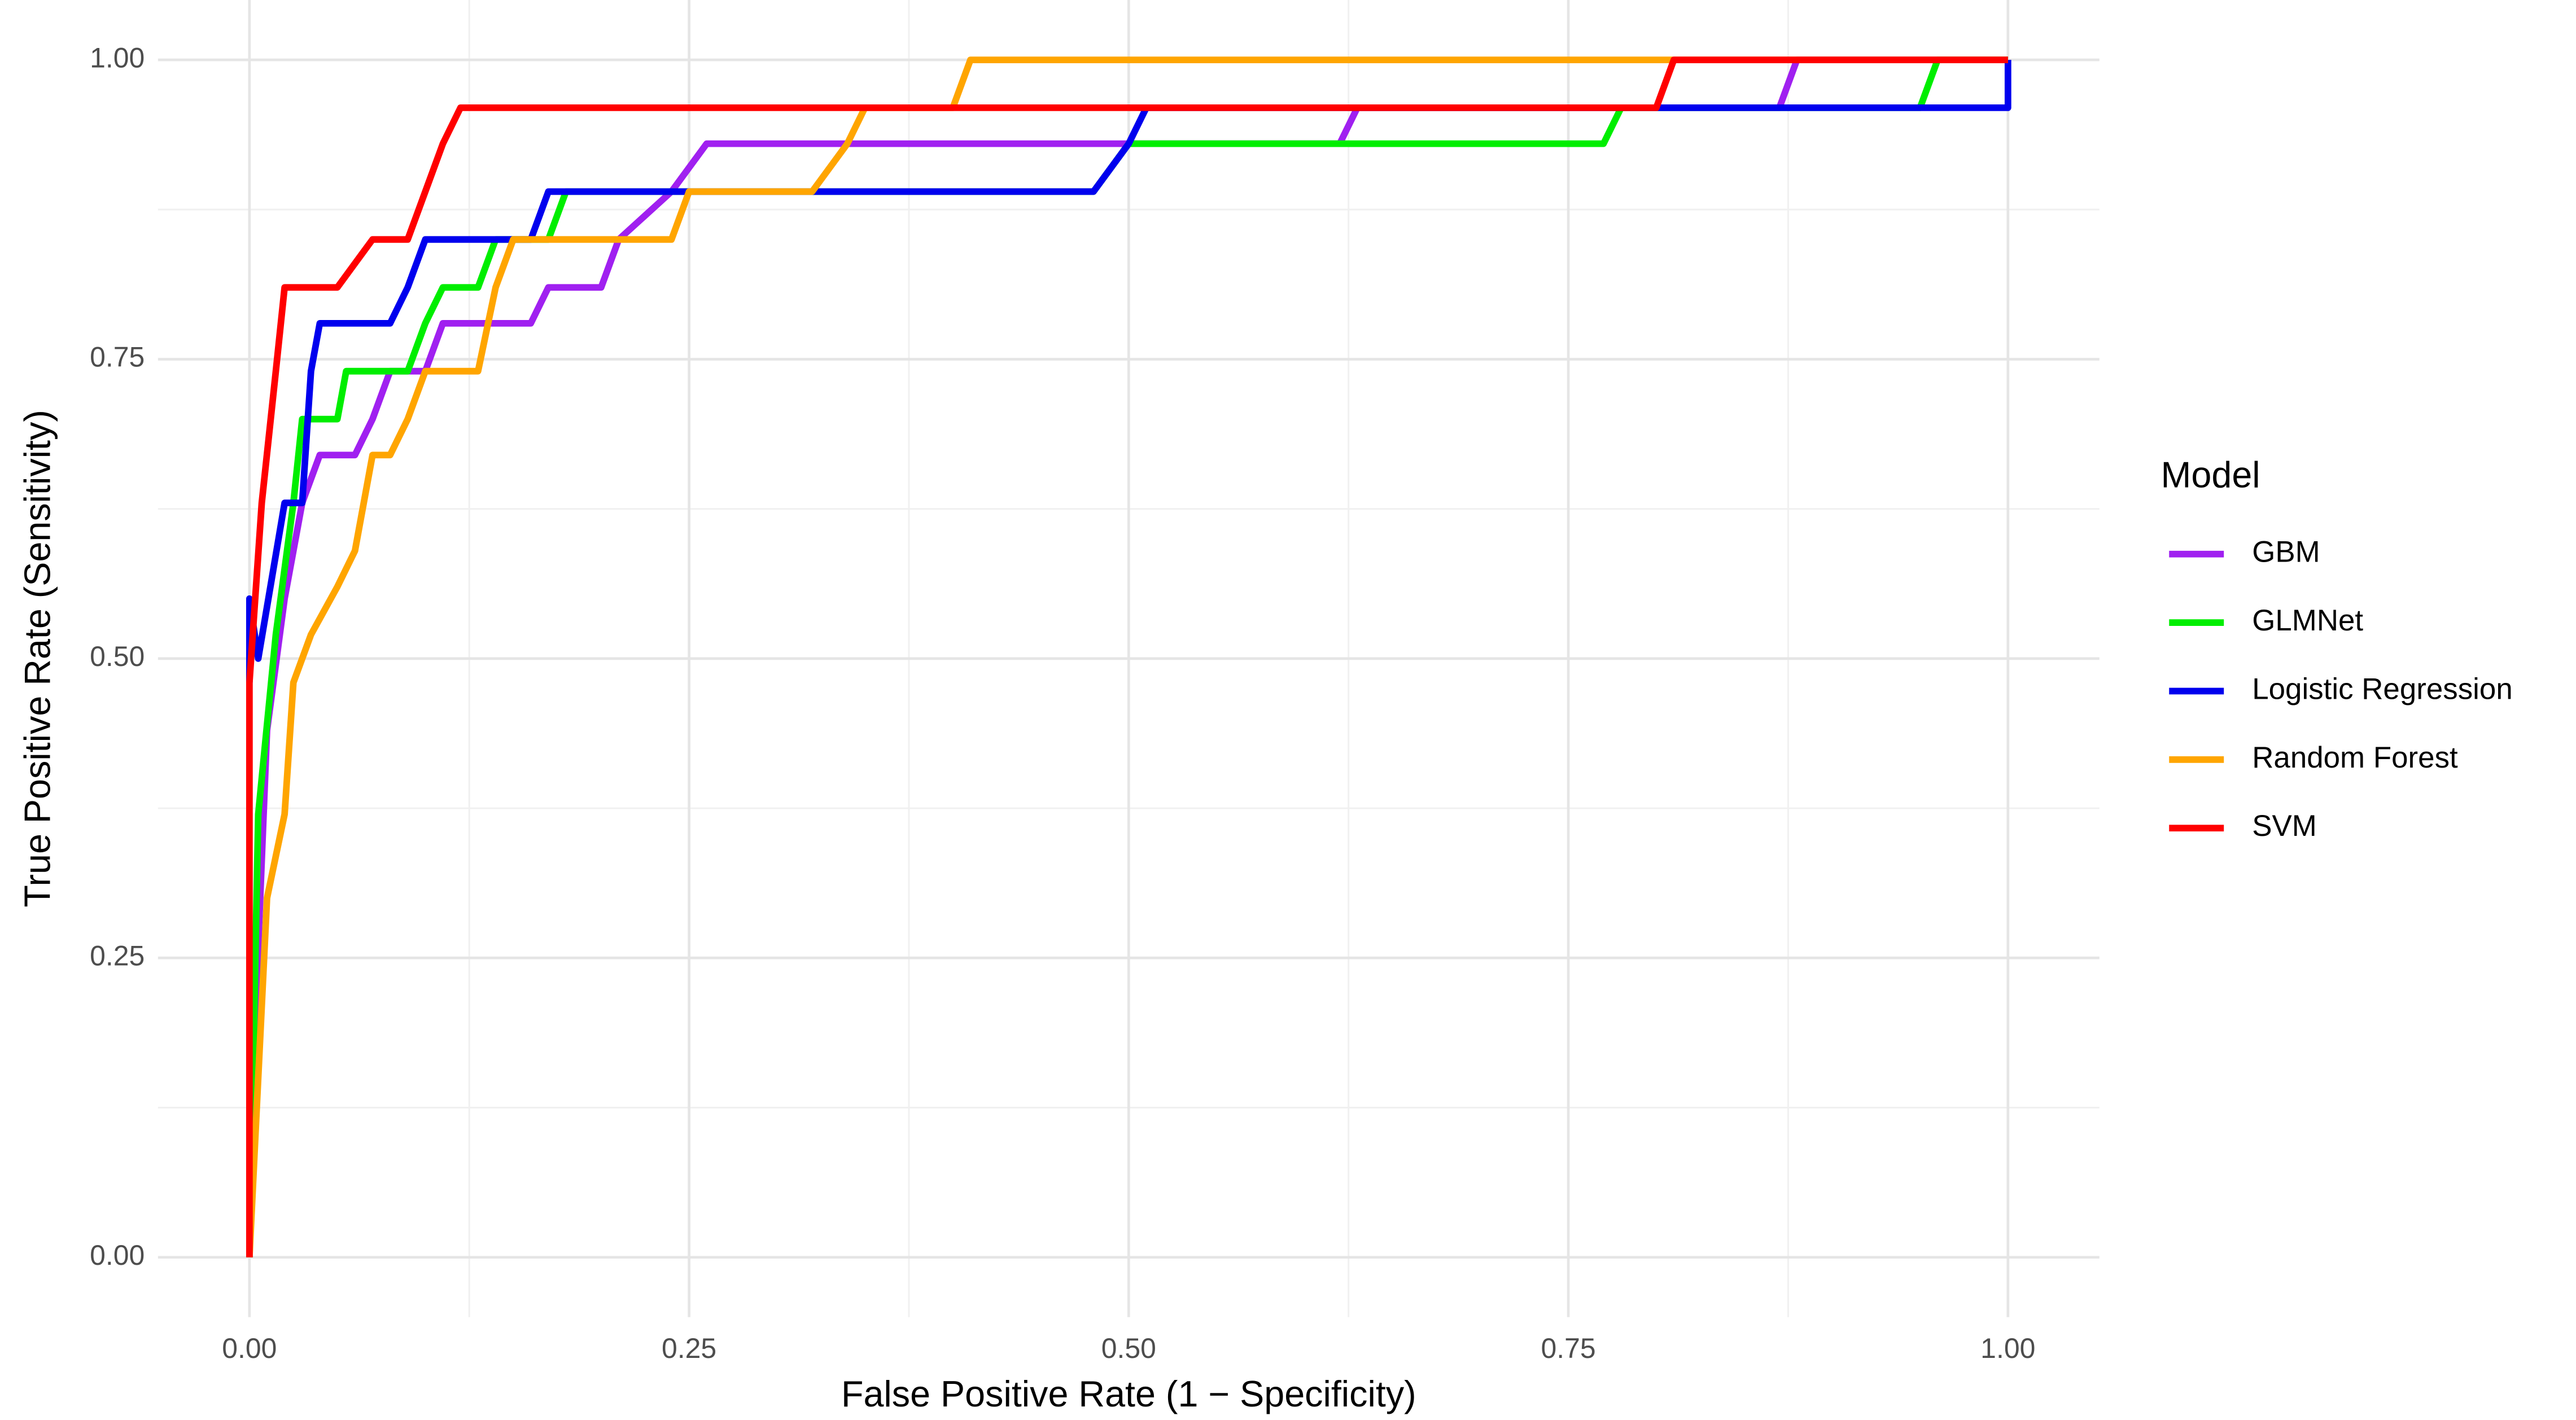  Describe the element at coordinates (118, 357) in the screenshot. I see `y-tick-label: 0.75` at that location.